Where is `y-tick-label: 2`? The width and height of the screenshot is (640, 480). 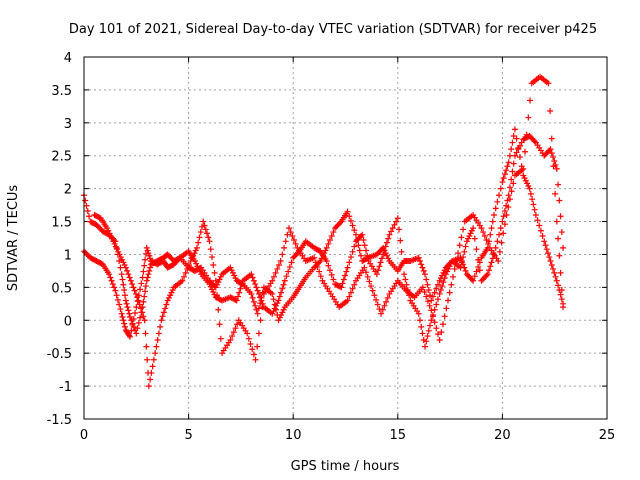 y-tick-label: 2 is located at coordinates (68, 190).